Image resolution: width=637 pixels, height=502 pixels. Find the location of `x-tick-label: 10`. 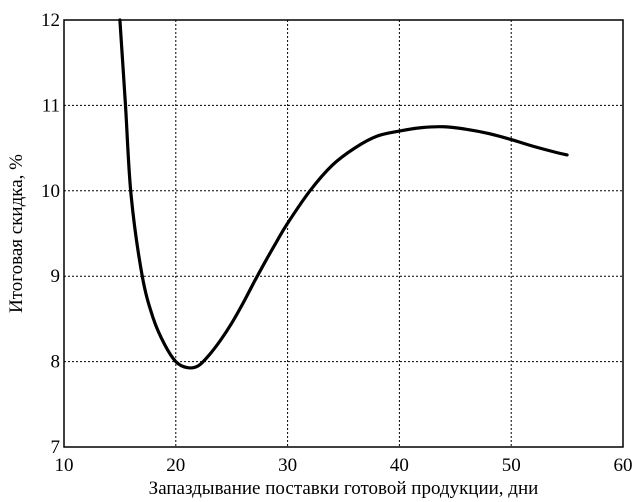

x-tick-label: 10 is located at coordinates (64, 465).